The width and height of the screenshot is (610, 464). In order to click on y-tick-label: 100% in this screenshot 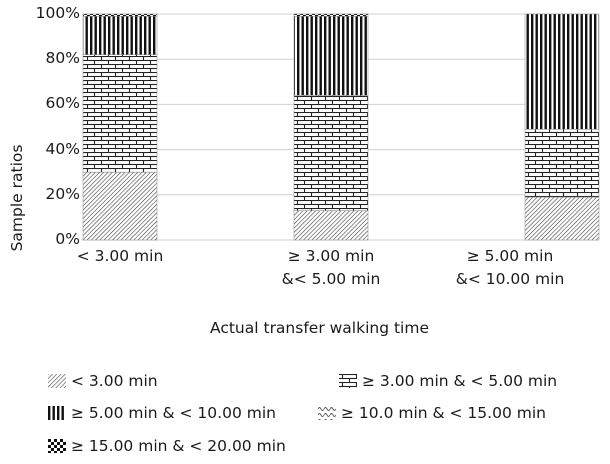, I will do `click(57, 13)`.